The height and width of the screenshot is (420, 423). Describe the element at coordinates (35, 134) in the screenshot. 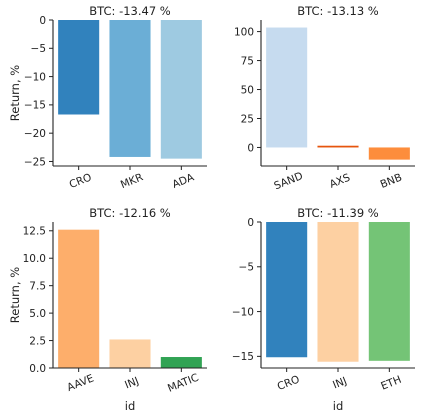

I see `y-tick-label: −20` at that location.